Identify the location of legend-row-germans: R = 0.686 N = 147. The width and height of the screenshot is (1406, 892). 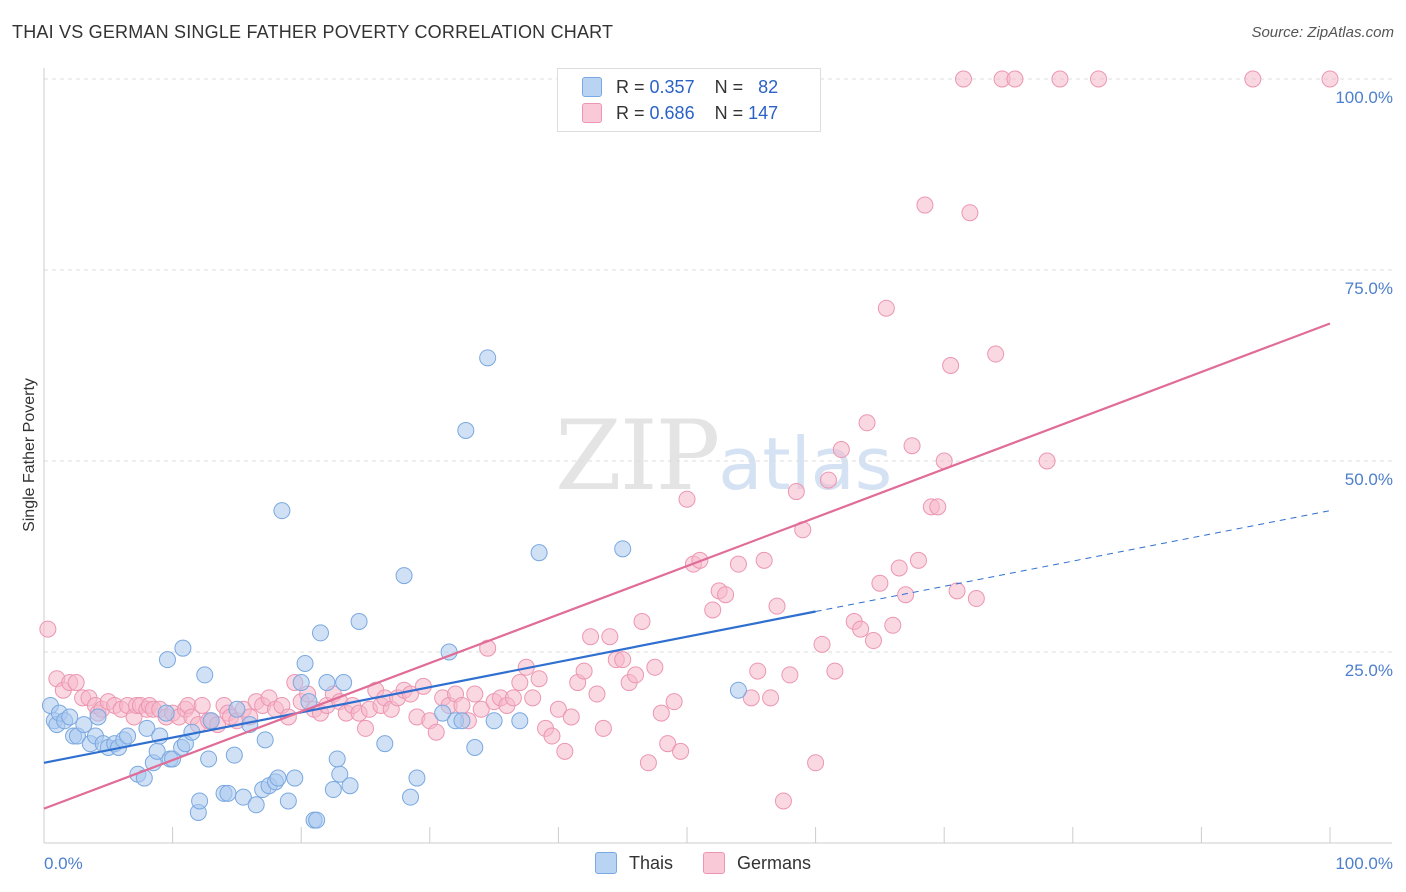
(680, 113).